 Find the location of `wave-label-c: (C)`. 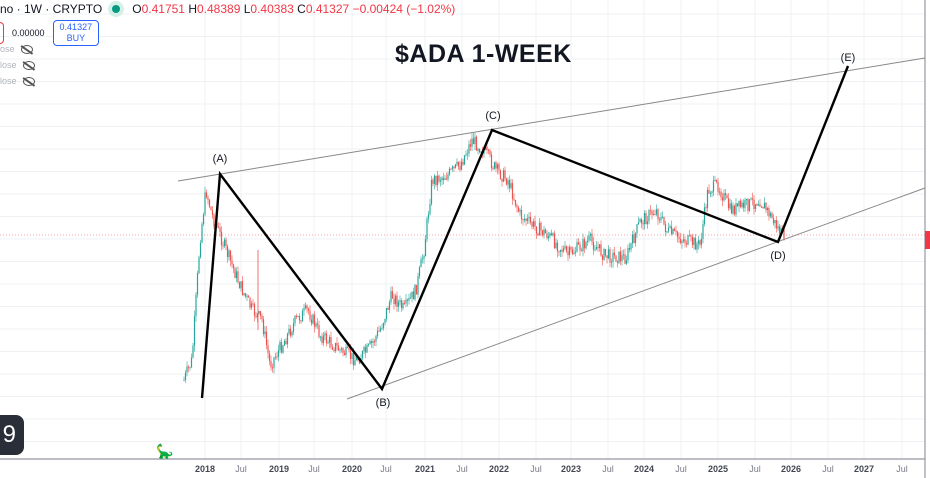

wave-label-c: (C) is located at coordinates (493, 116).